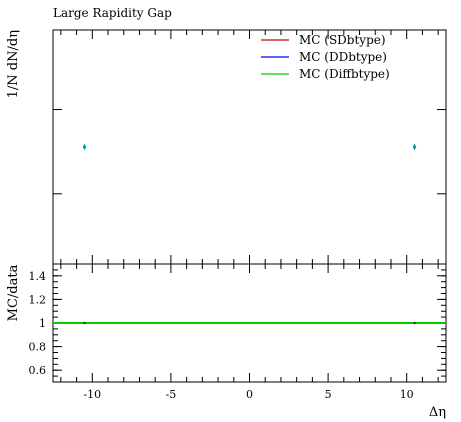 The height and width of the screenshot is (422, 461). What do you see at coordinates (38, 299) in the screenshot?
I see `y-tick-label: 1.2` at bounding box center [38, 299].